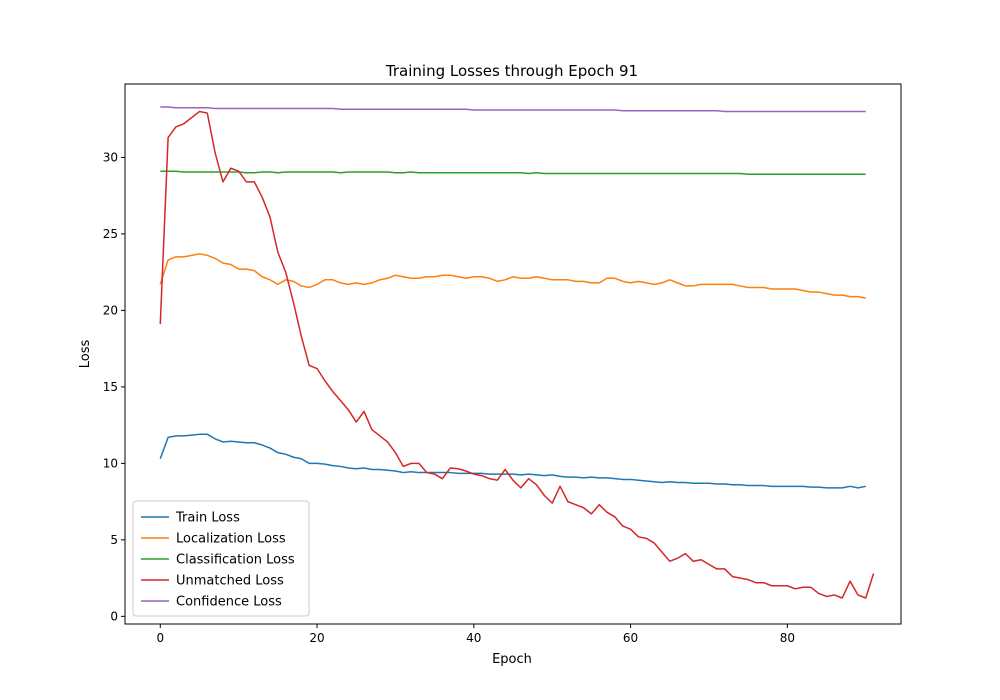 The width and height of the screenshot is (1000, 700). Describe the element at coordinates (513, 109) in the screenshot. I see `series-line-confidence-loss` at that location.